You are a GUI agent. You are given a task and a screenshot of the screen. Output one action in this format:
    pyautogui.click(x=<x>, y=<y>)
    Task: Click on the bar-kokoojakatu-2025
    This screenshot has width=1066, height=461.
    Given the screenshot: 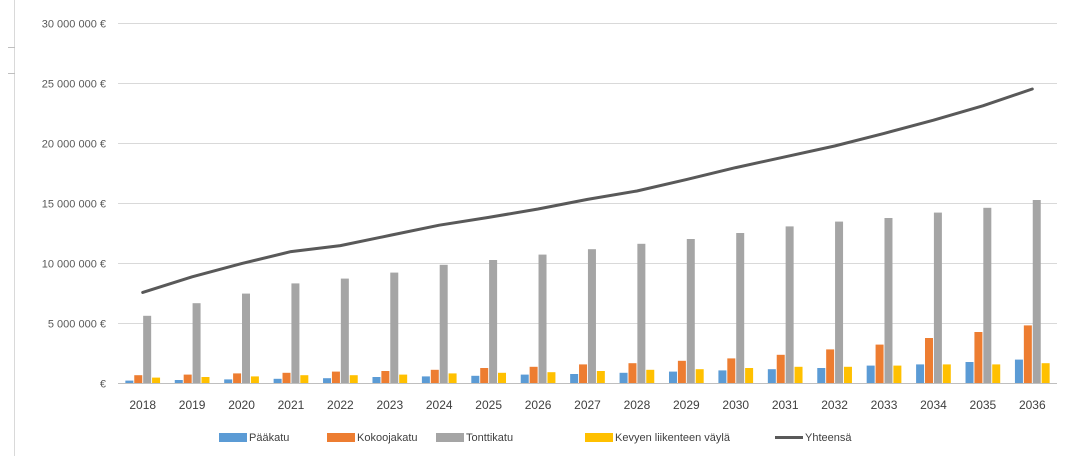 What is the action you would take?
    pyautogui.click(x=484, y=375)
    